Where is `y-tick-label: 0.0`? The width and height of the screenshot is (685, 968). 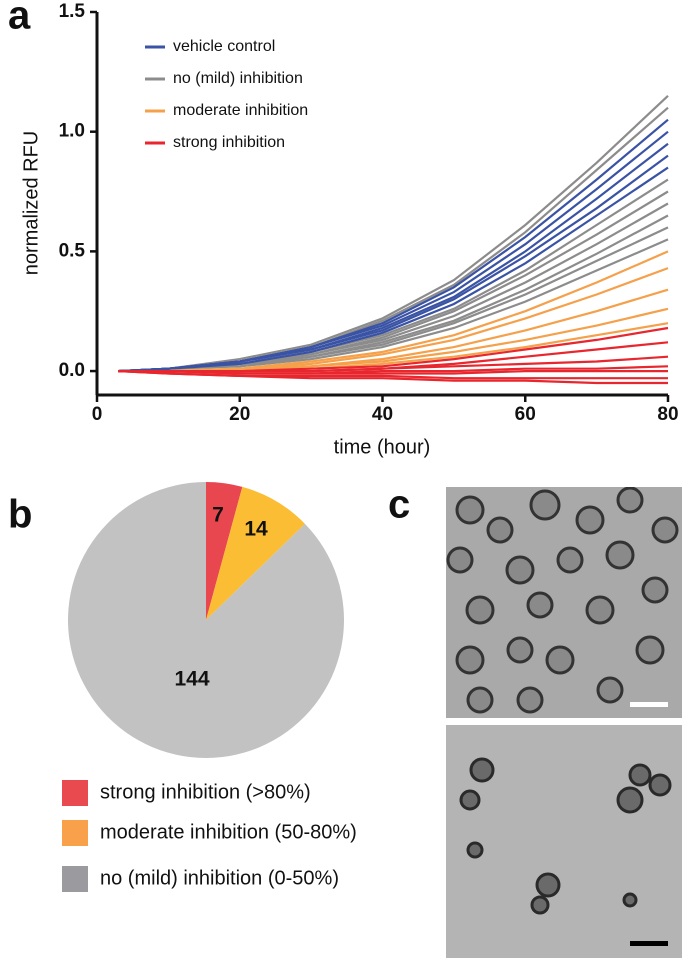 y-tick-label: 0.0 is located at coordinates (72, 370).